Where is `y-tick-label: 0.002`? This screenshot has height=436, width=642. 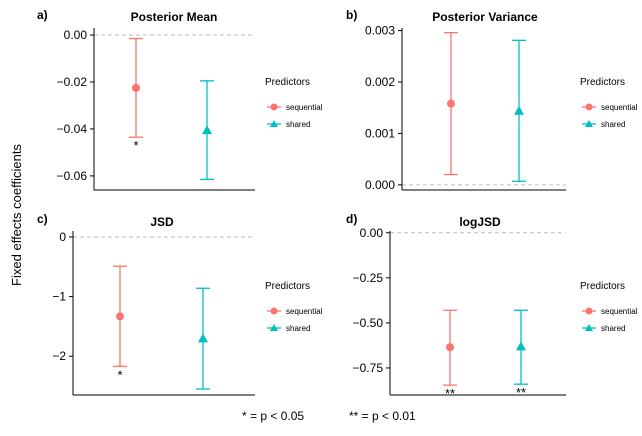 y-tick-label: 0.002 is located at coordinates (380, 82).